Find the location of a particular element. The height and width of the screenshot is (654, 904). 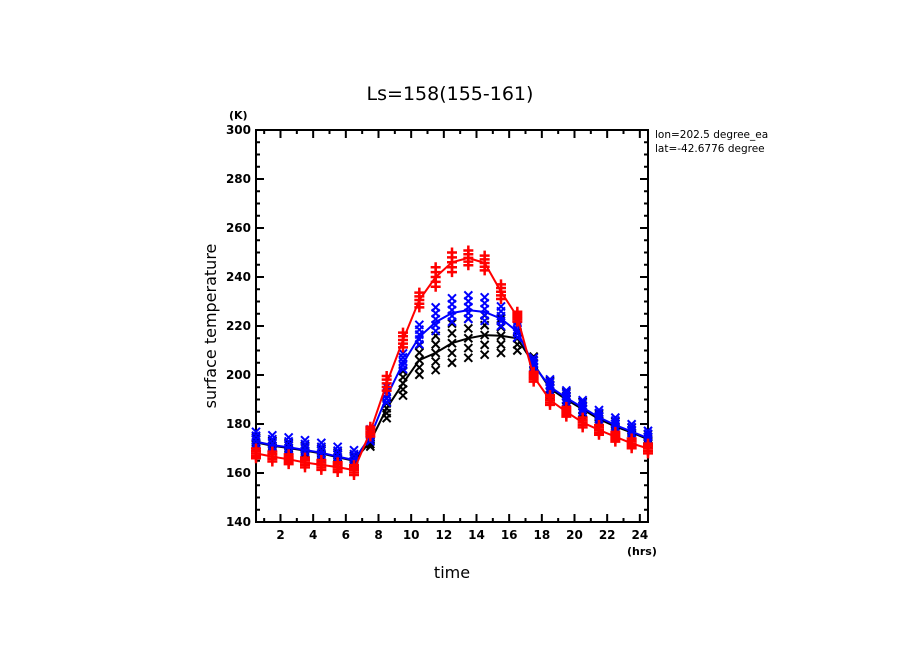

annotation-lon: lon=202.5 degree_ea is located at coordinates (711, 135).